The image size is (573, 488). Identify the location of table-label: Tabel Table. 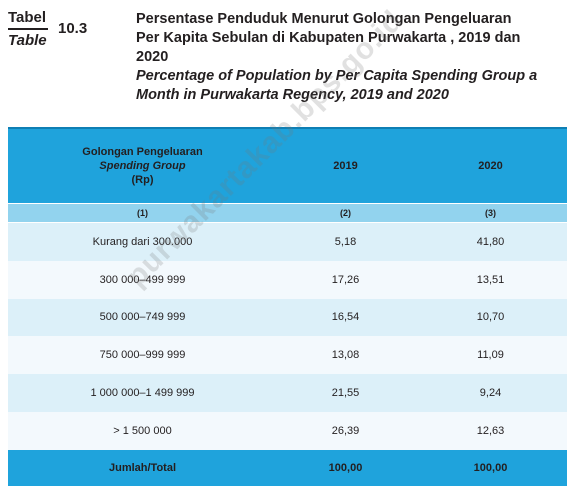
(28, 29).